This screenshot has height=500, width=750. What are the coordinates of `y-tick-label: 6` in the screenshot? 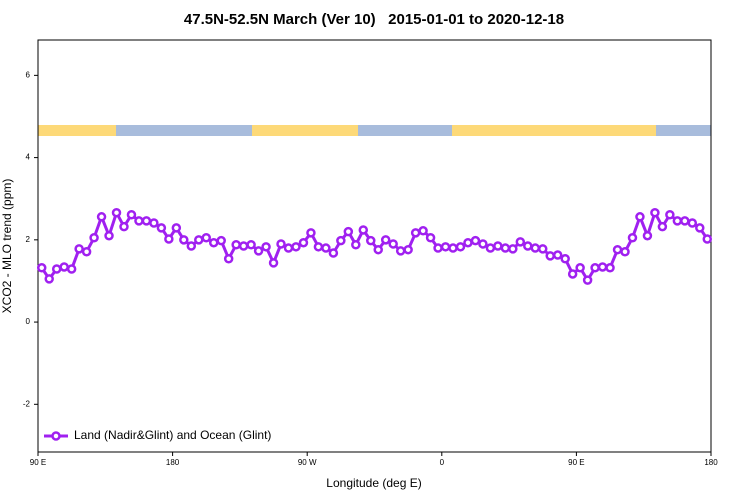 It's located at (28, 74).